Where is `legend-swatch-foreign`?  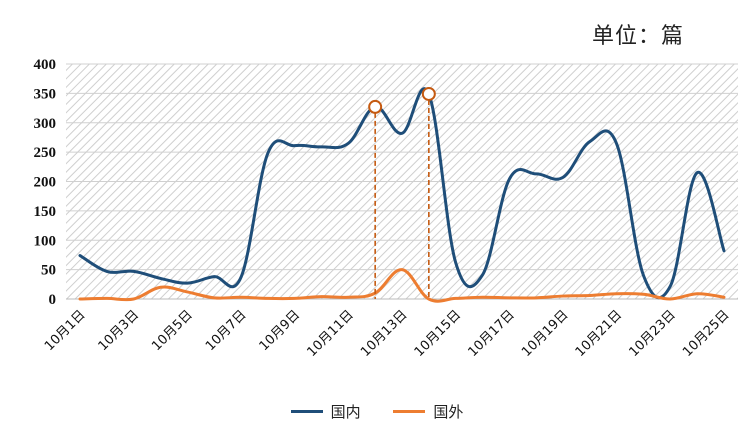 legend-swatch-foreign is located at coordinates (409, 411).